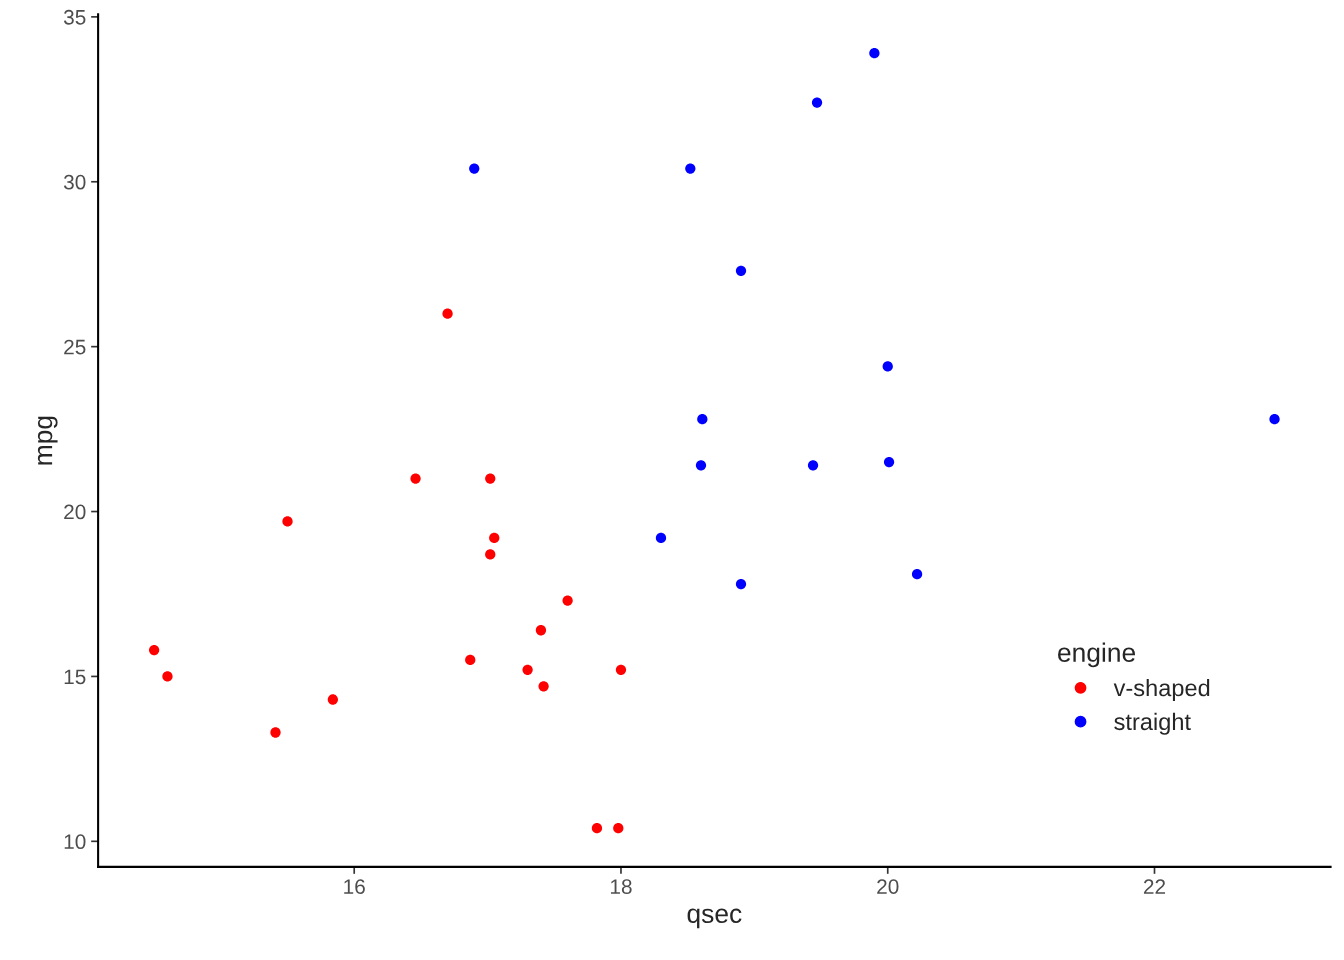 The width and height of the screenshot is (1344, 960). What do you see at coordinates (75, 677) in the screenshot?
I see `y-tick-label: 15` at bounding box center [75, 677].